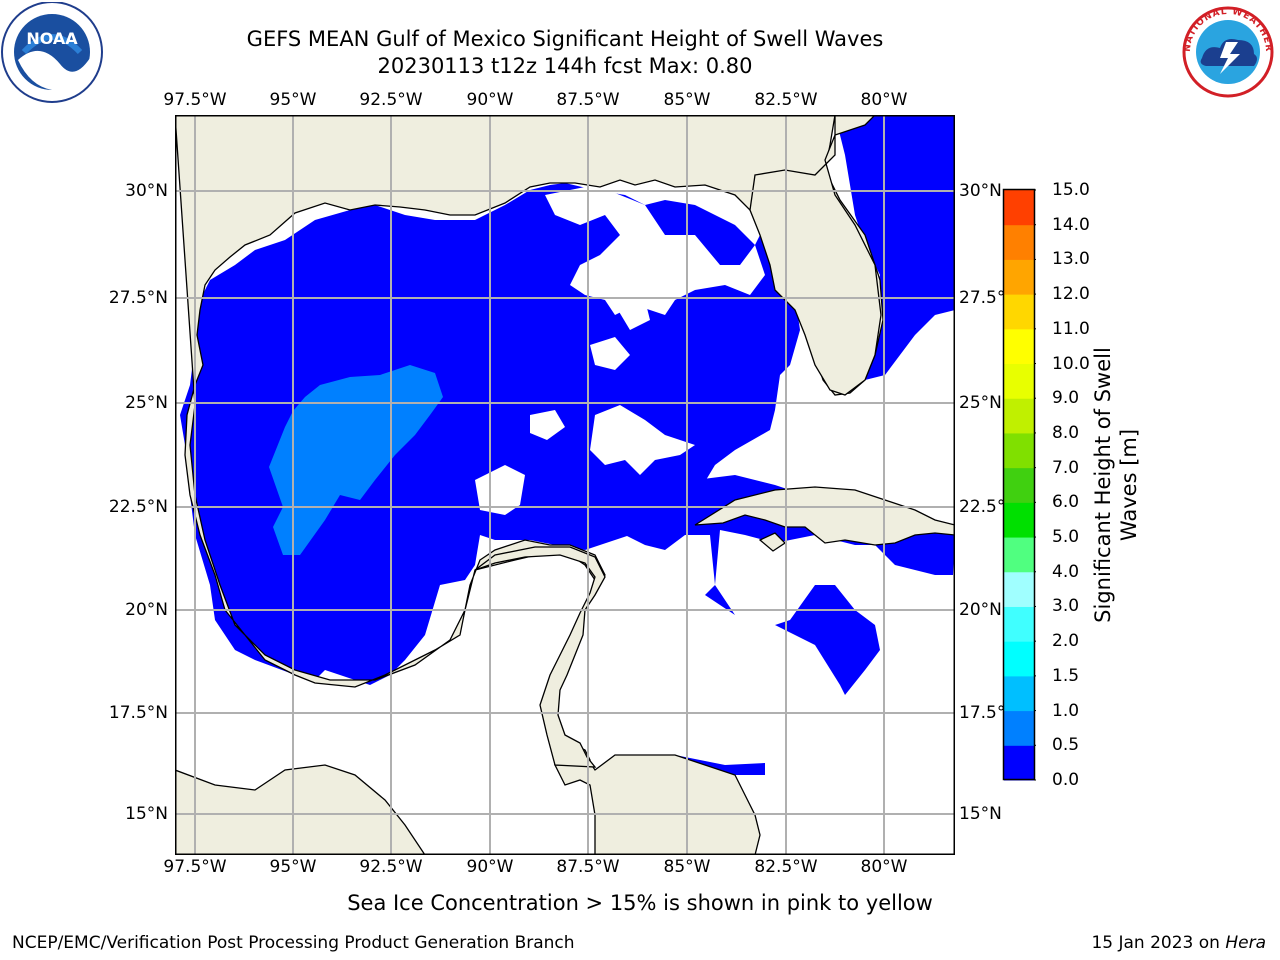 Image resolution: width=1280 pixels, height=960 pixels. I want to click on footer-date-text: 15 Jan 2023 on, so click(1155, 943).